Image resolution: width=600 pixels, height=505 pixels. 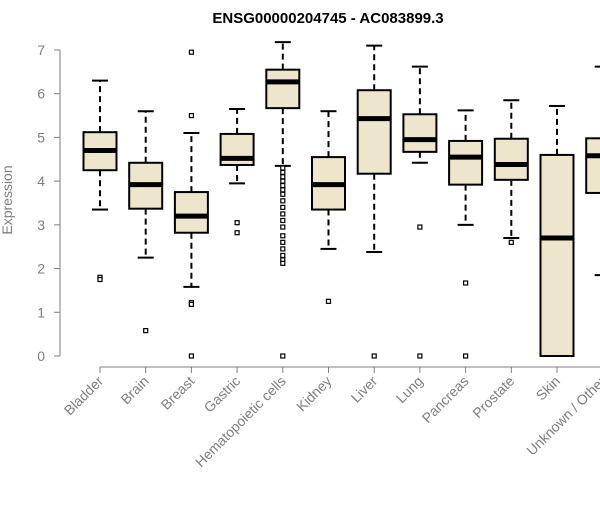 What do you see at coordinates (84, 396) in the screenshot?
I see `x-tick-label: Bladder` at bounding box center [84, 396].